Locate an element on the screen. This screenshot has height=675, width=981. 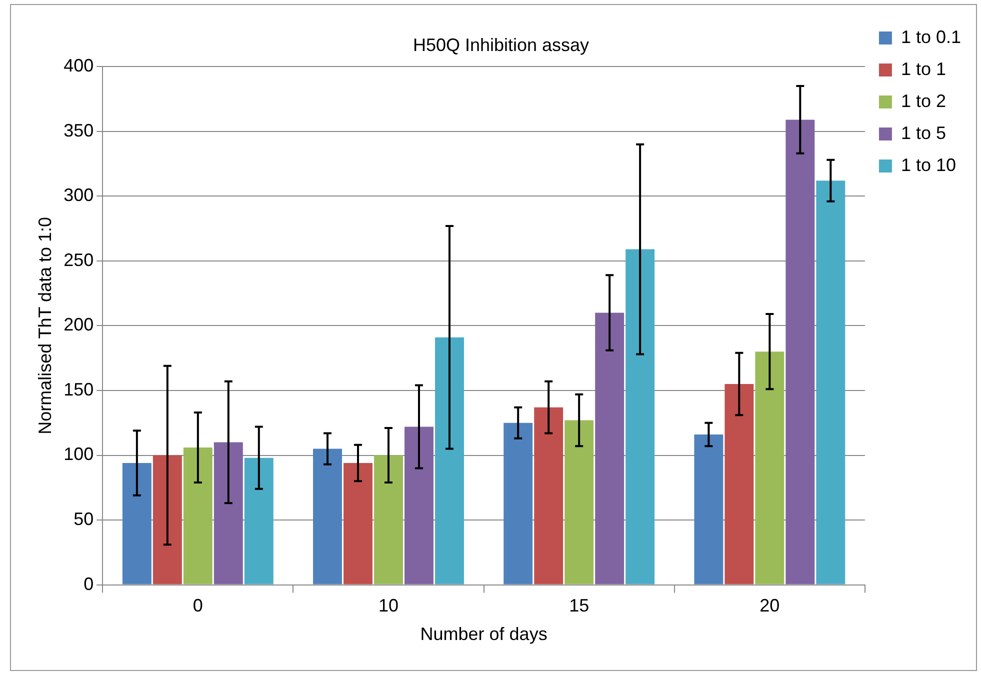
y-tick-label: 250 is located at coordinates (79, 260).